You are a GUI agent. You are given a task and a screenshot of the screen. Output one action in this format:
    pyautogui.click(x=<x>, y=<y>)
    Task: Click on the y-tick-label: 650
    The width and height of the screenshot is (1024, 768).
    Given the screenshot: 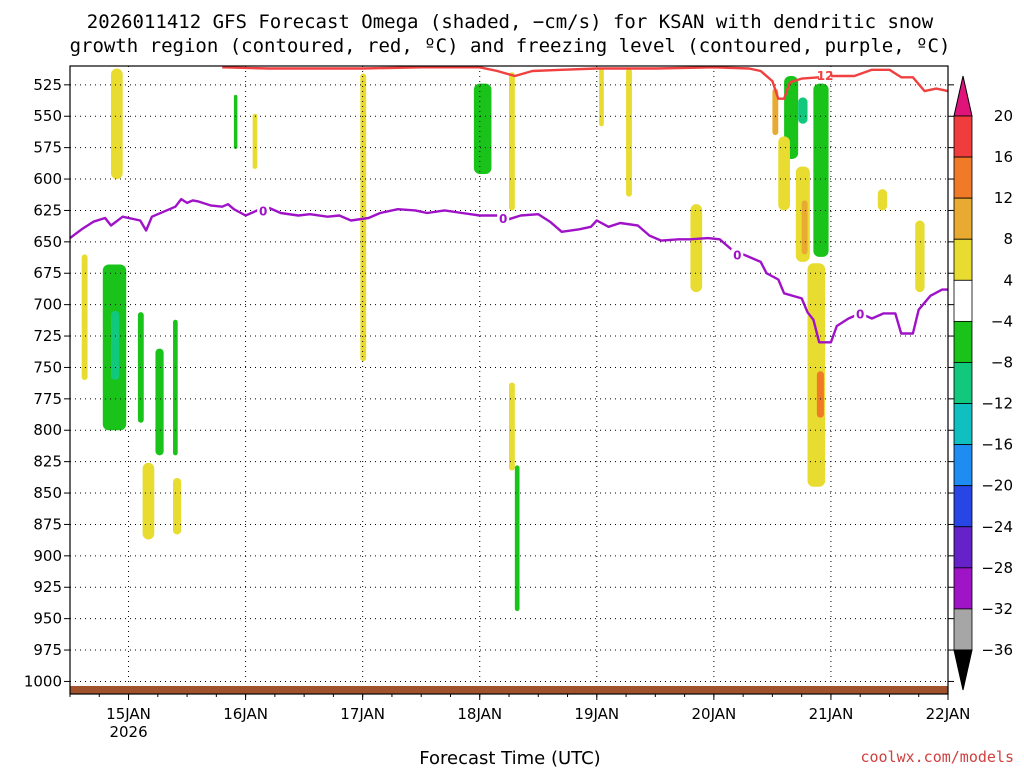 What is the action you would take?
    pyautogui.click(x=47, y=242)
    